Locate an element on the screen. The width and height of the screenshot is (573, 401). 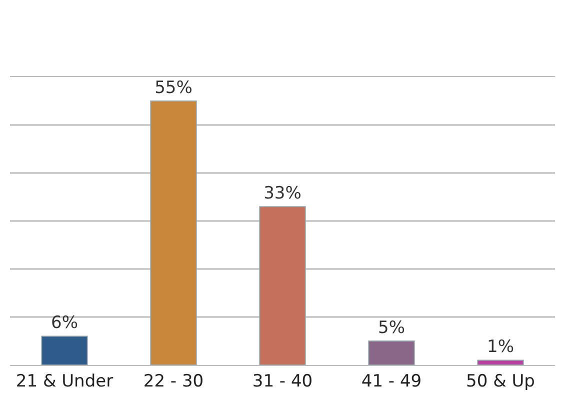
x-tick-label: 21 & Under is located at coordinates (65, 381).